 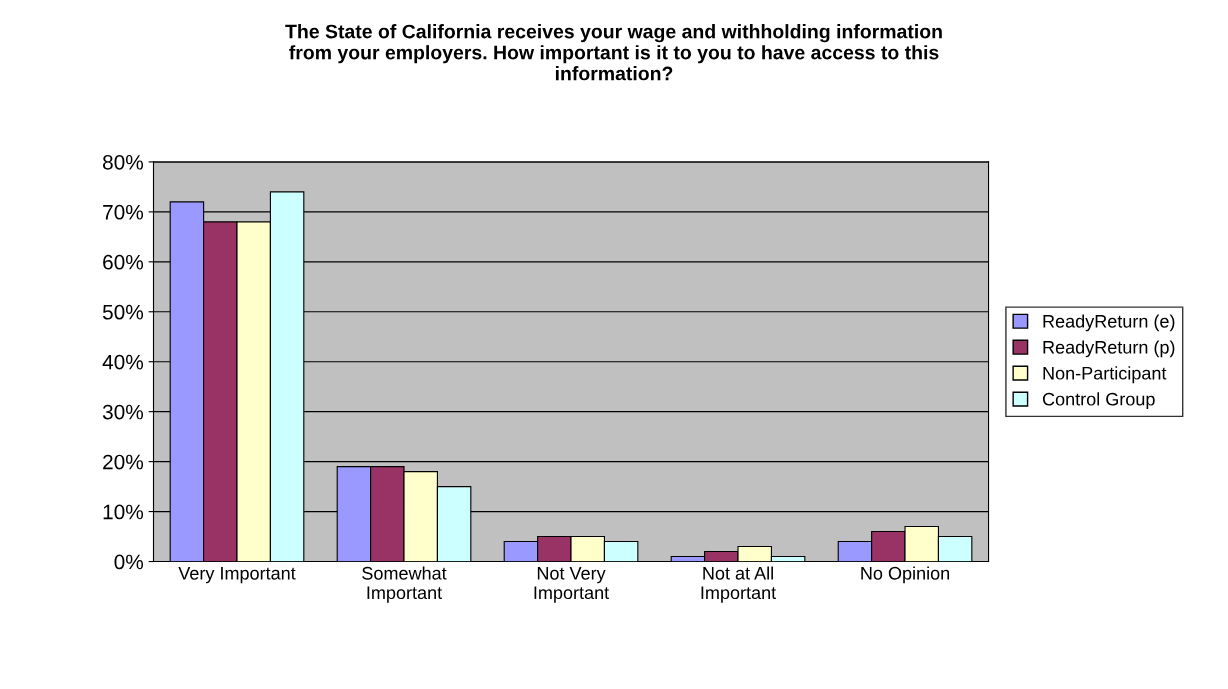 What do you see at coordinates (613, 52) in the screenshot?
I see `chart-title: The State of California receives your wage and withholding information from your employers. How important is it to you to have access to this information?` at bounding box center [613, 52].